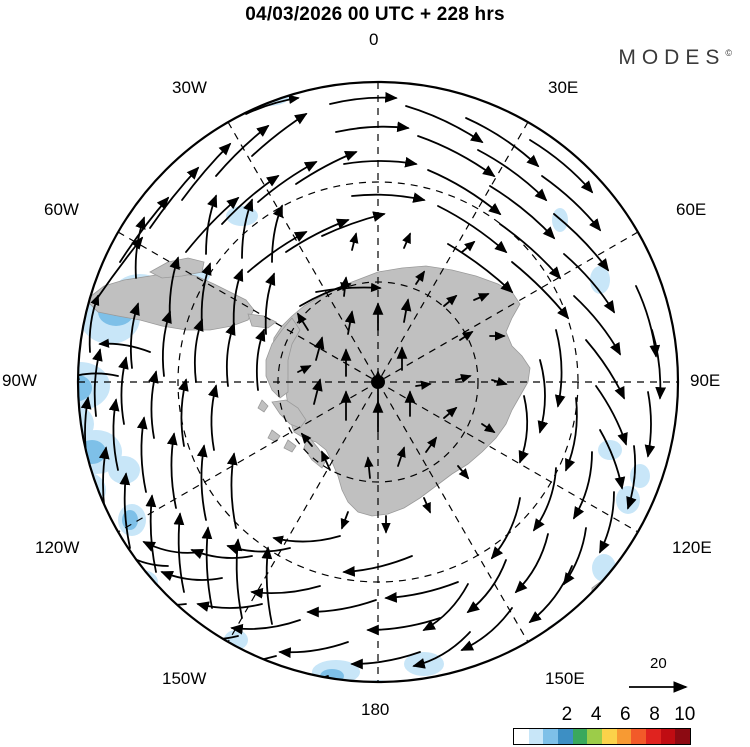 This screenshot has width=750, height=747. I want to click on south-pole-dot, so click(378, 382).